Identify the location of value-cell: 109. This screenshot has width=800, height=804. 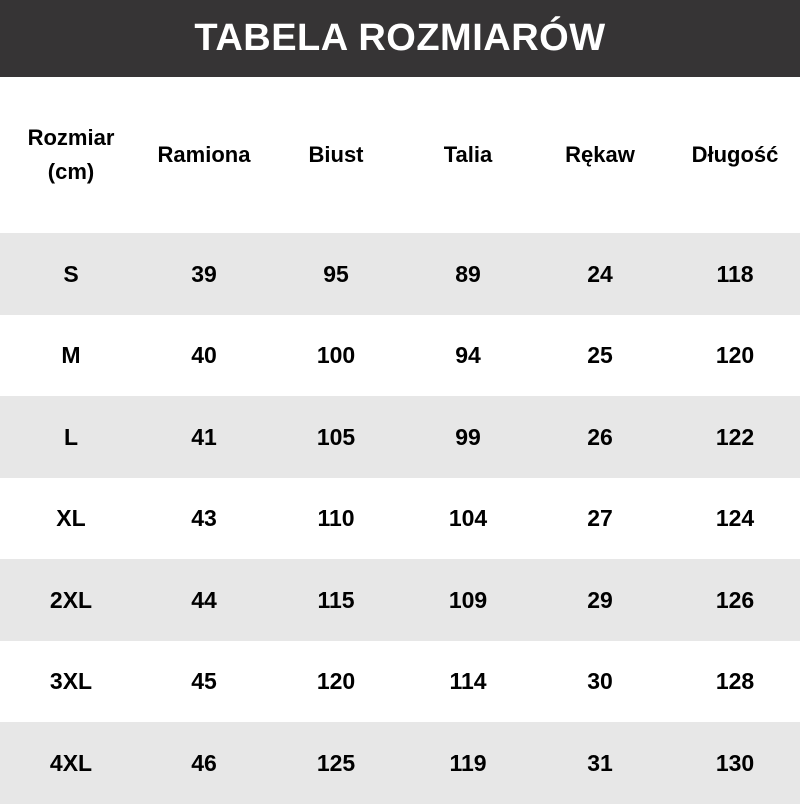
(468, 599).